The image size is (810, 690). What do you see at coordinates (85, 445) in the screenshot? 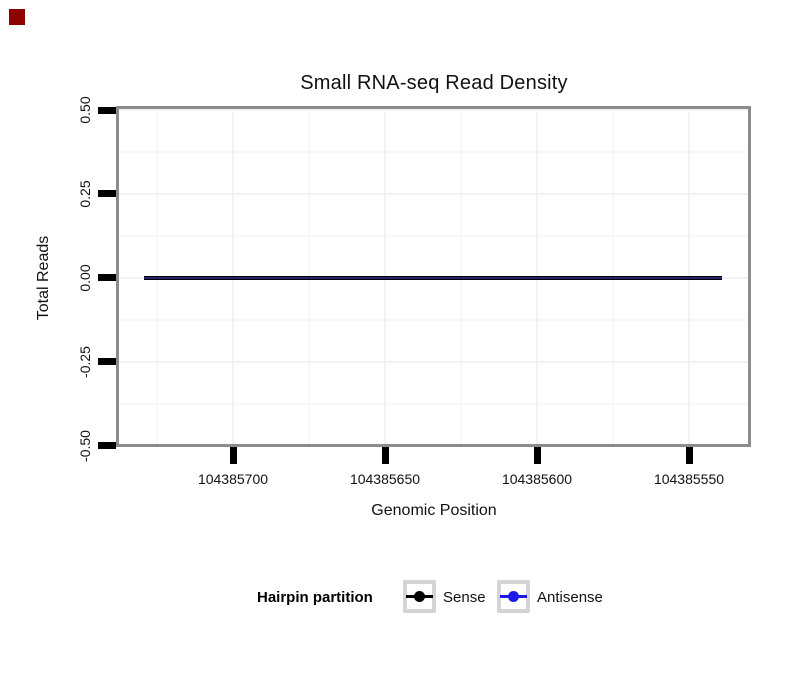
I see `y-tick-label: -0.50` at bounding box center [85, 445].